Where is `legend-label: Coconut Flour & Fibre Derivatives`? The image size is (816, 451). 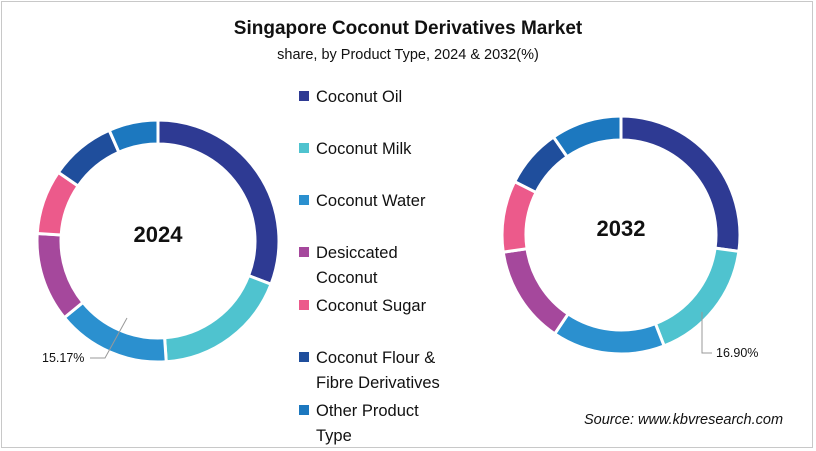 legend-label: Coconut Flour & Fibre Derivatives is located at coordinates (378, 370).